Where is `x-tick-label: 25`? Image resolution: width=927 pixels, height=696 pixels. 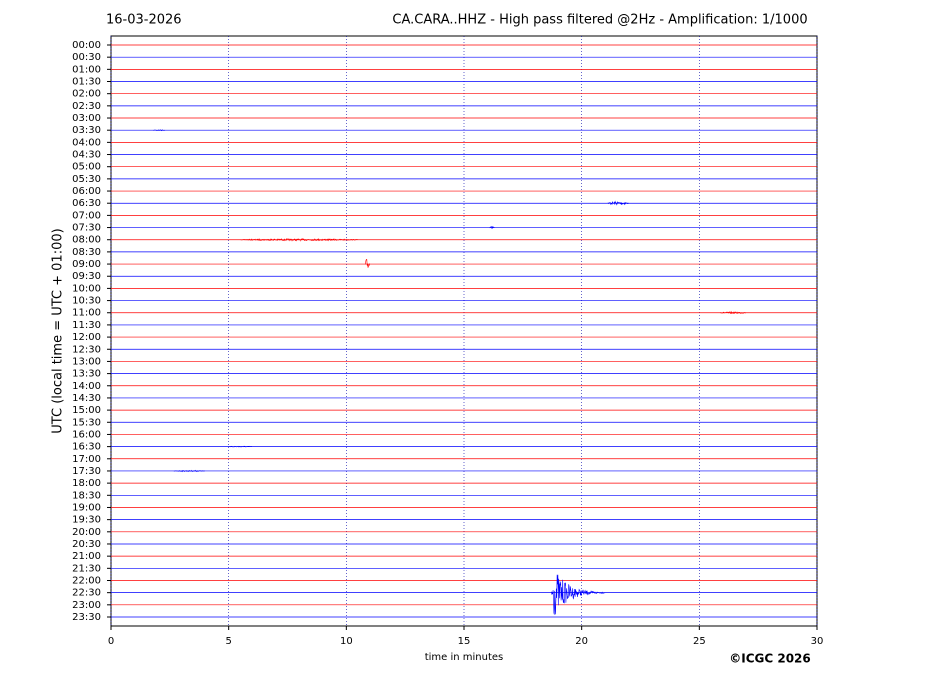 x-tick-label: 25 is located at coordinates (699, 641).